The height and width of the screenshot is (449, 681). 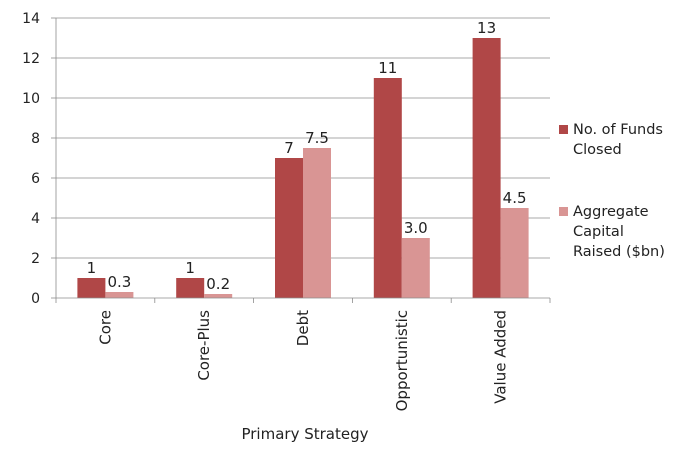 What do you see at coordinates (486, 28) in the screenshot?
I see `data-label: 13` at bounding box center [486, 28].